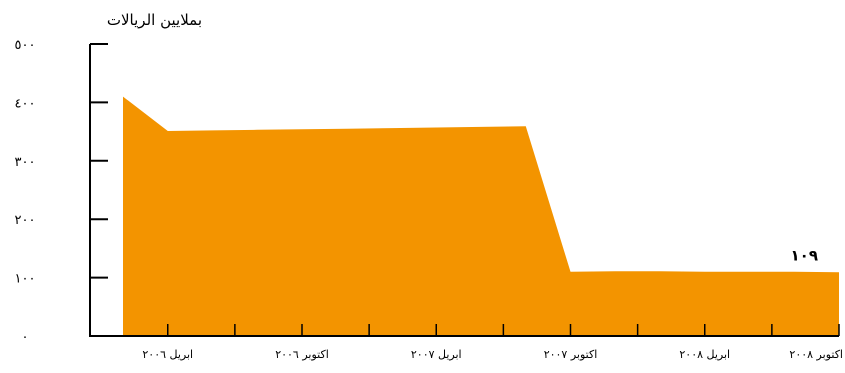  What do you see at coordinates (167, 354) in the screenshot?
I see `x-tick-label: ابريل ٢٠٠٦` at bounding box center [167, 354].